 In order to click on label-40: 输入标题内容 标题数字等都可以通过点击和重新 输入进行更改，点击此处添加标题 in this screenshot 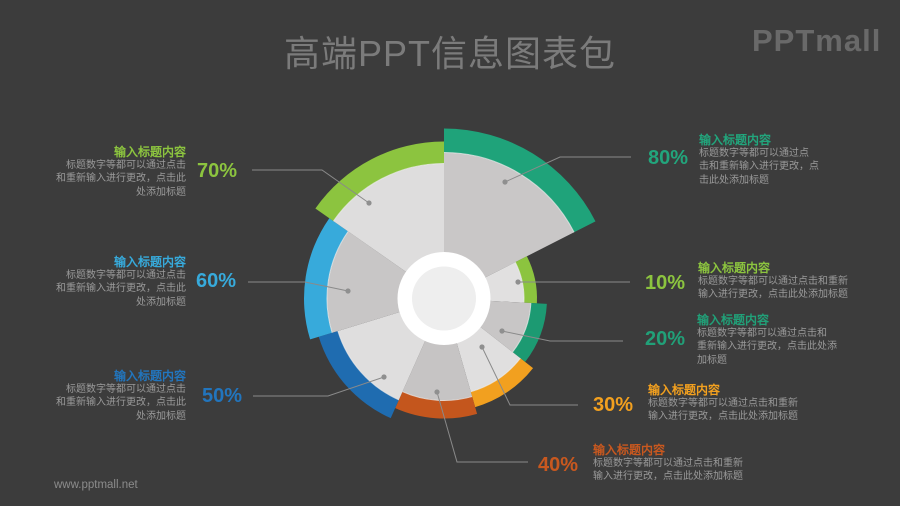, I will do `click(688, 463)`.